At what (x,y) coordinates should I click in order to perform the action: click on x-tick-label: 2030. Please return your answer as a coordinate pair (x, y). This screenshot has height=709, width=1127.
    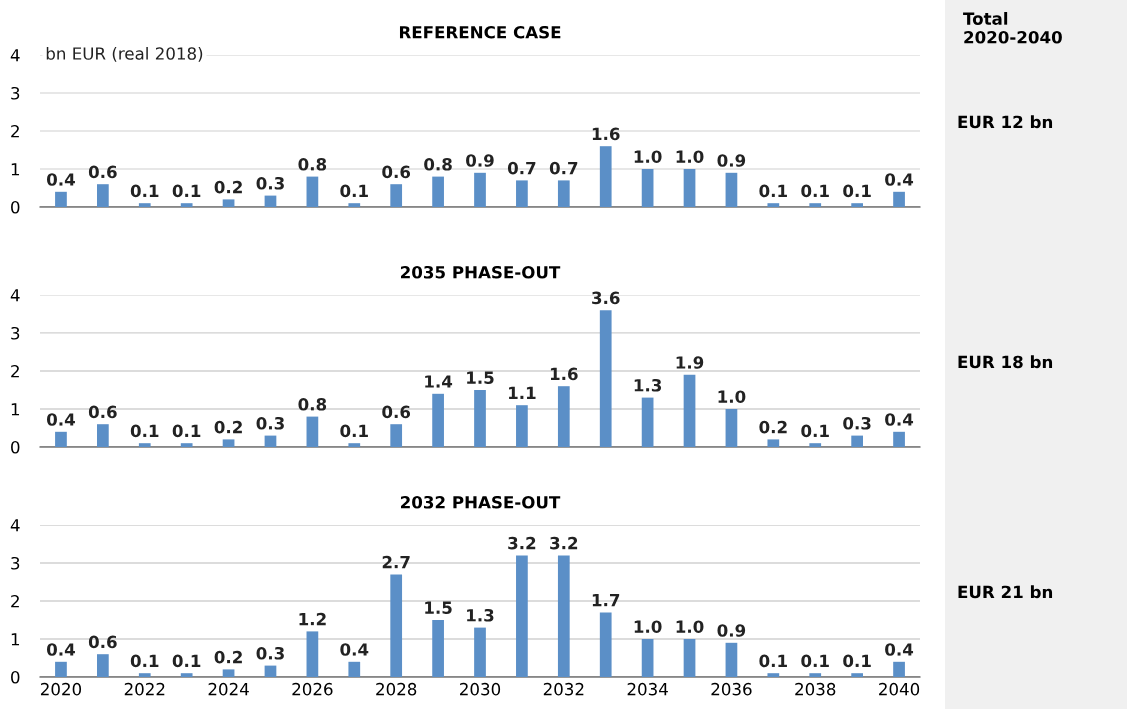
    Looking at the image, I should click on (480, 689).